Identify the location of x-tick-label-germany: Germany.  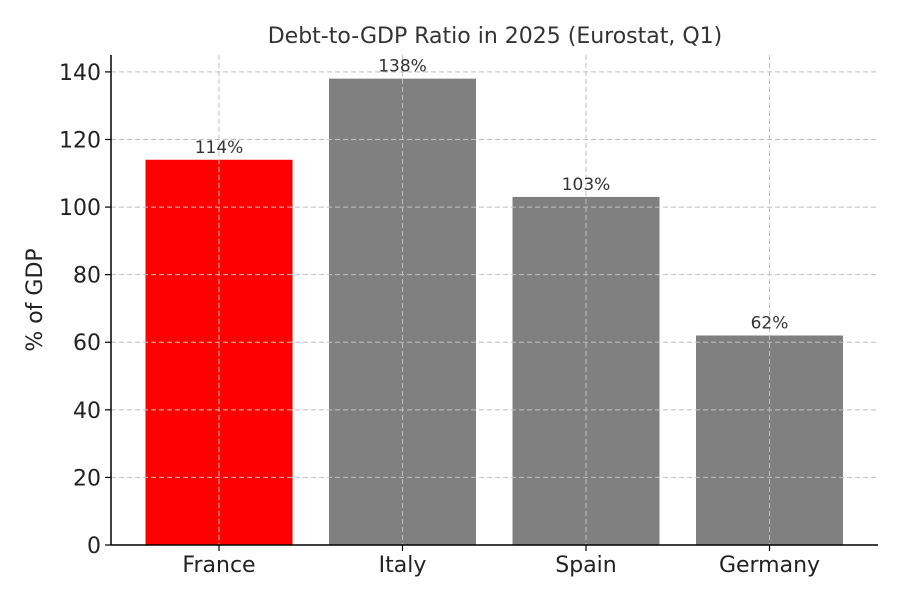
(769, 565).